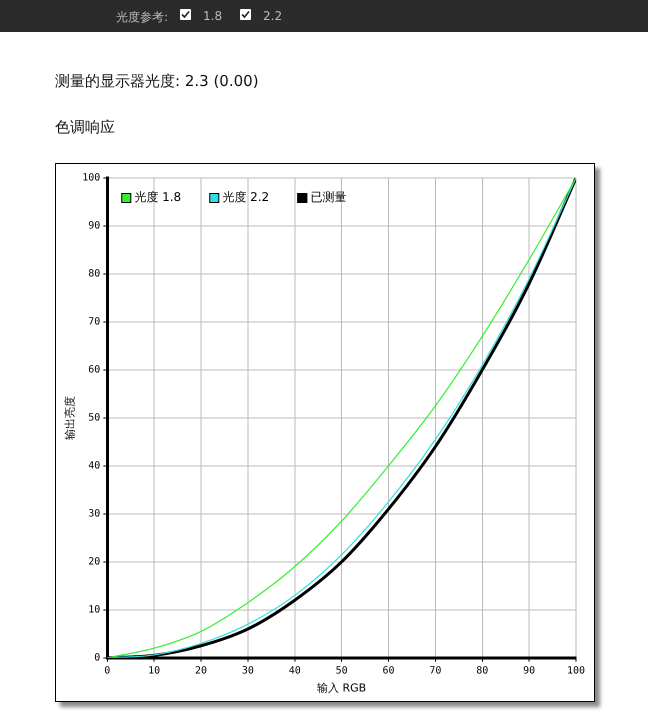 This screenshot has height=720, width=648. Describe the element at coordinates (158, 197) in the screenshot. I see `legend-label: 光度 1.8` at that location.